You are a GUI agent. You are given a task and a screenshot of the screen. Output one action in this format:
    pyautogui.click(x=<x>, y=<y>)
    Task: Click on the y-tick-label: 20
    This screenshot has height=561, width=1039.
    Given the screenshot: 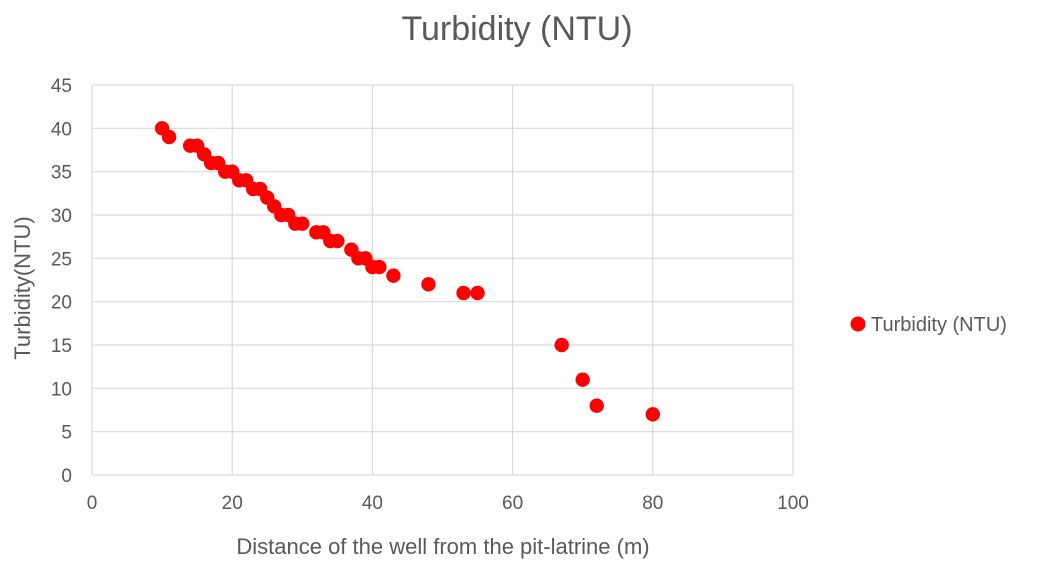 What is the action you would take?
    pyautogui.click(x=61, y=303)
    